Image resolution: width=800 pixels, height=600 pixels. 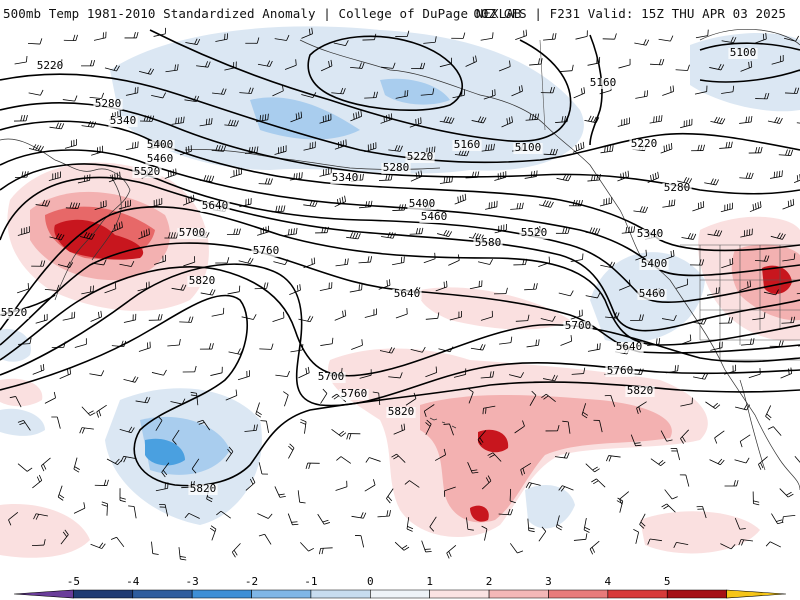 I want to click on cold-anomaly-west, so click(x=15, y=345).